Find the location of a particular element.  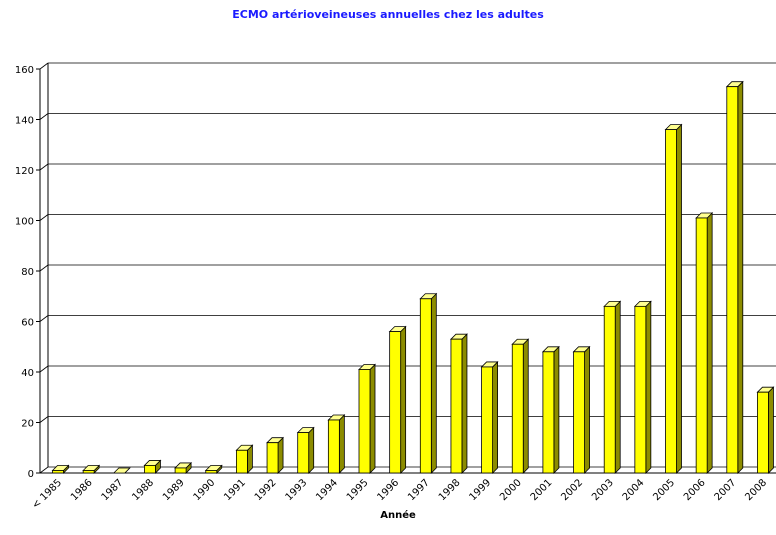

x-tick-label: 1995 is located at coordinates (358, 490).